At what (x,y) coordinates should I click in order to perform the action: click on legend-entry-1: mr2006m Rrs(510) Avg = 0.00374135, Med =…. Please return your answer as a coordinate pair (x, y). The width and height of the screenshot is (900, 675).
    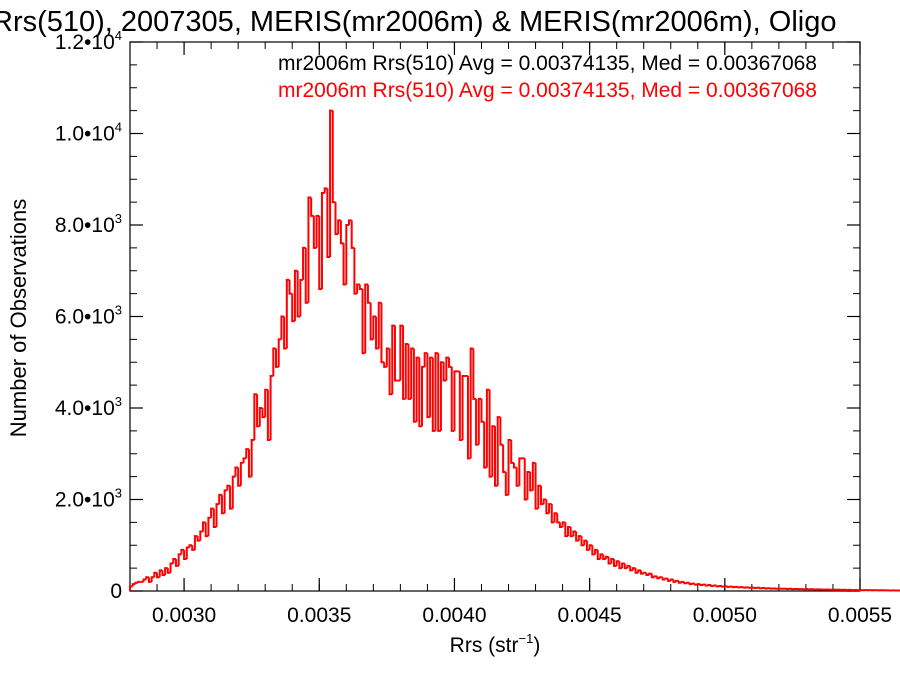
    Looking at the image, I should click on (547, 63).